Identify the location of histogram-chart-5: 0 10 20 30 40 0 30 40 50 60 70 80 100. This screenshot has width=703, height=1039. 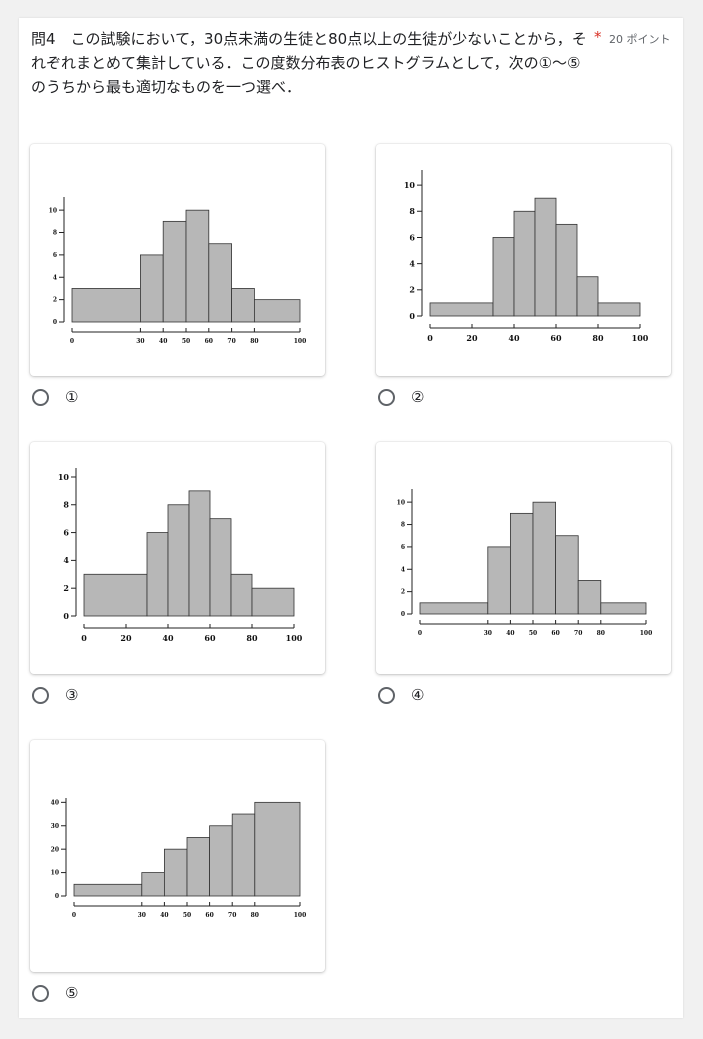
(179, 858).